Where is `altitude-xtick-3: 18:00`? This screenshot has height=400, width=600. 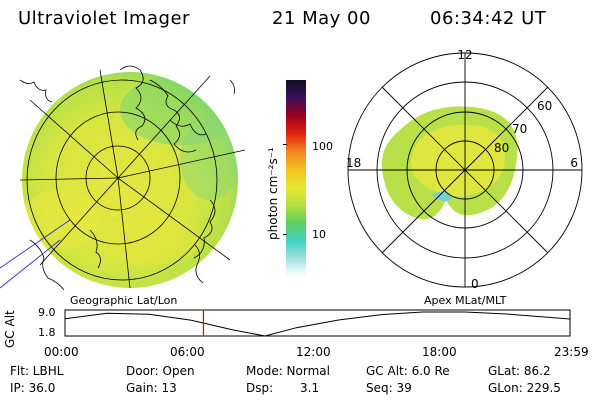 altitude-xtick-3: 18:00 is located at coordinates (439, 352).